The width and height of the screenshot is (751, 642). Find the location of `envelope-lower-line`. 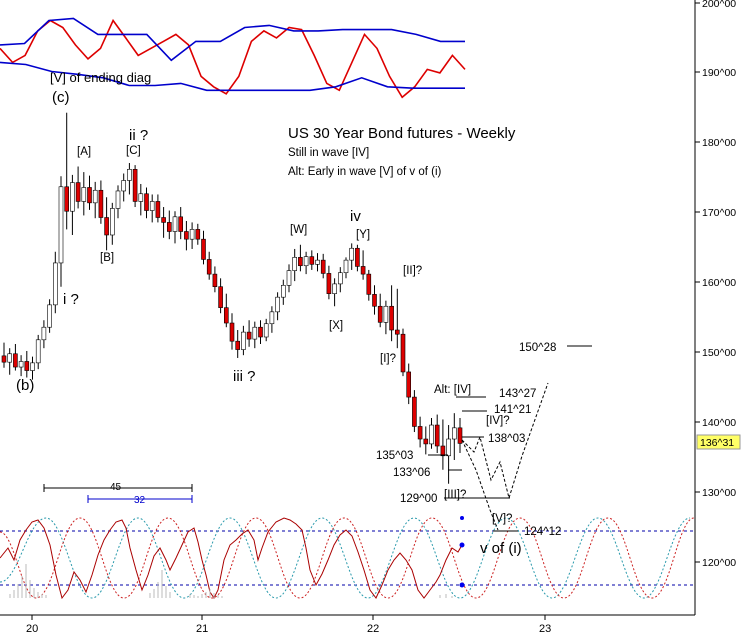

envelope-lower-line is located at coordinates (232, 76).